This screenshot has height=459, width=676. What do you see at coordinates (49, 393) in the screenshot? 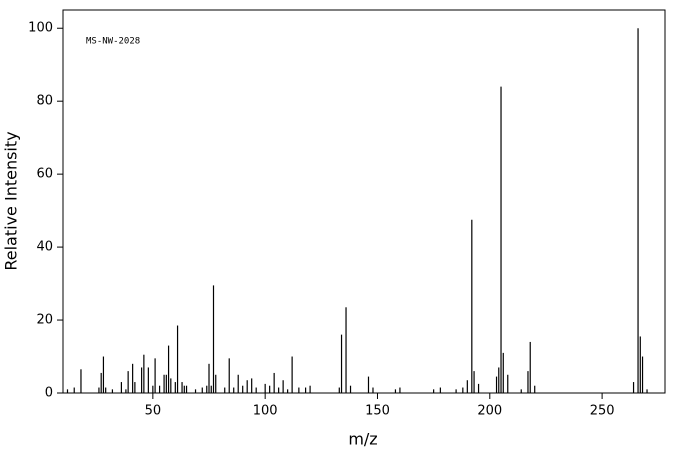
I see `y-tick-label: 0` at bounding box center [49, 393].